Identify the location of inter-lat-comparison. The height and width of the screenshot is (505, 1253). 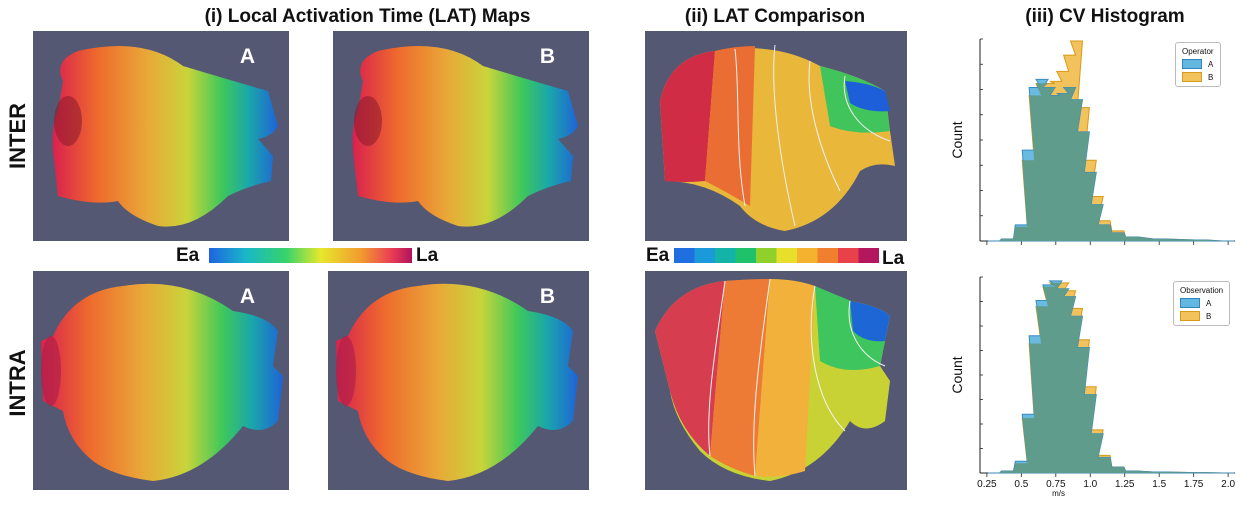
(776, 136).